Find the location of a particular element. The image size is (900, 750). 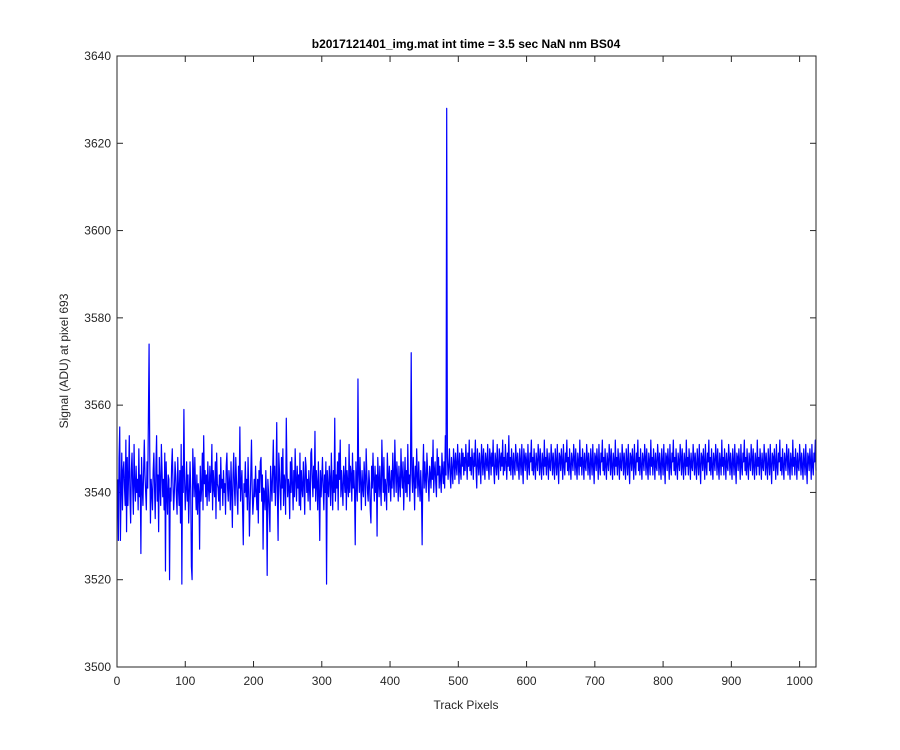

y-tick-label: 3540 is located at coordinates (97, 492).